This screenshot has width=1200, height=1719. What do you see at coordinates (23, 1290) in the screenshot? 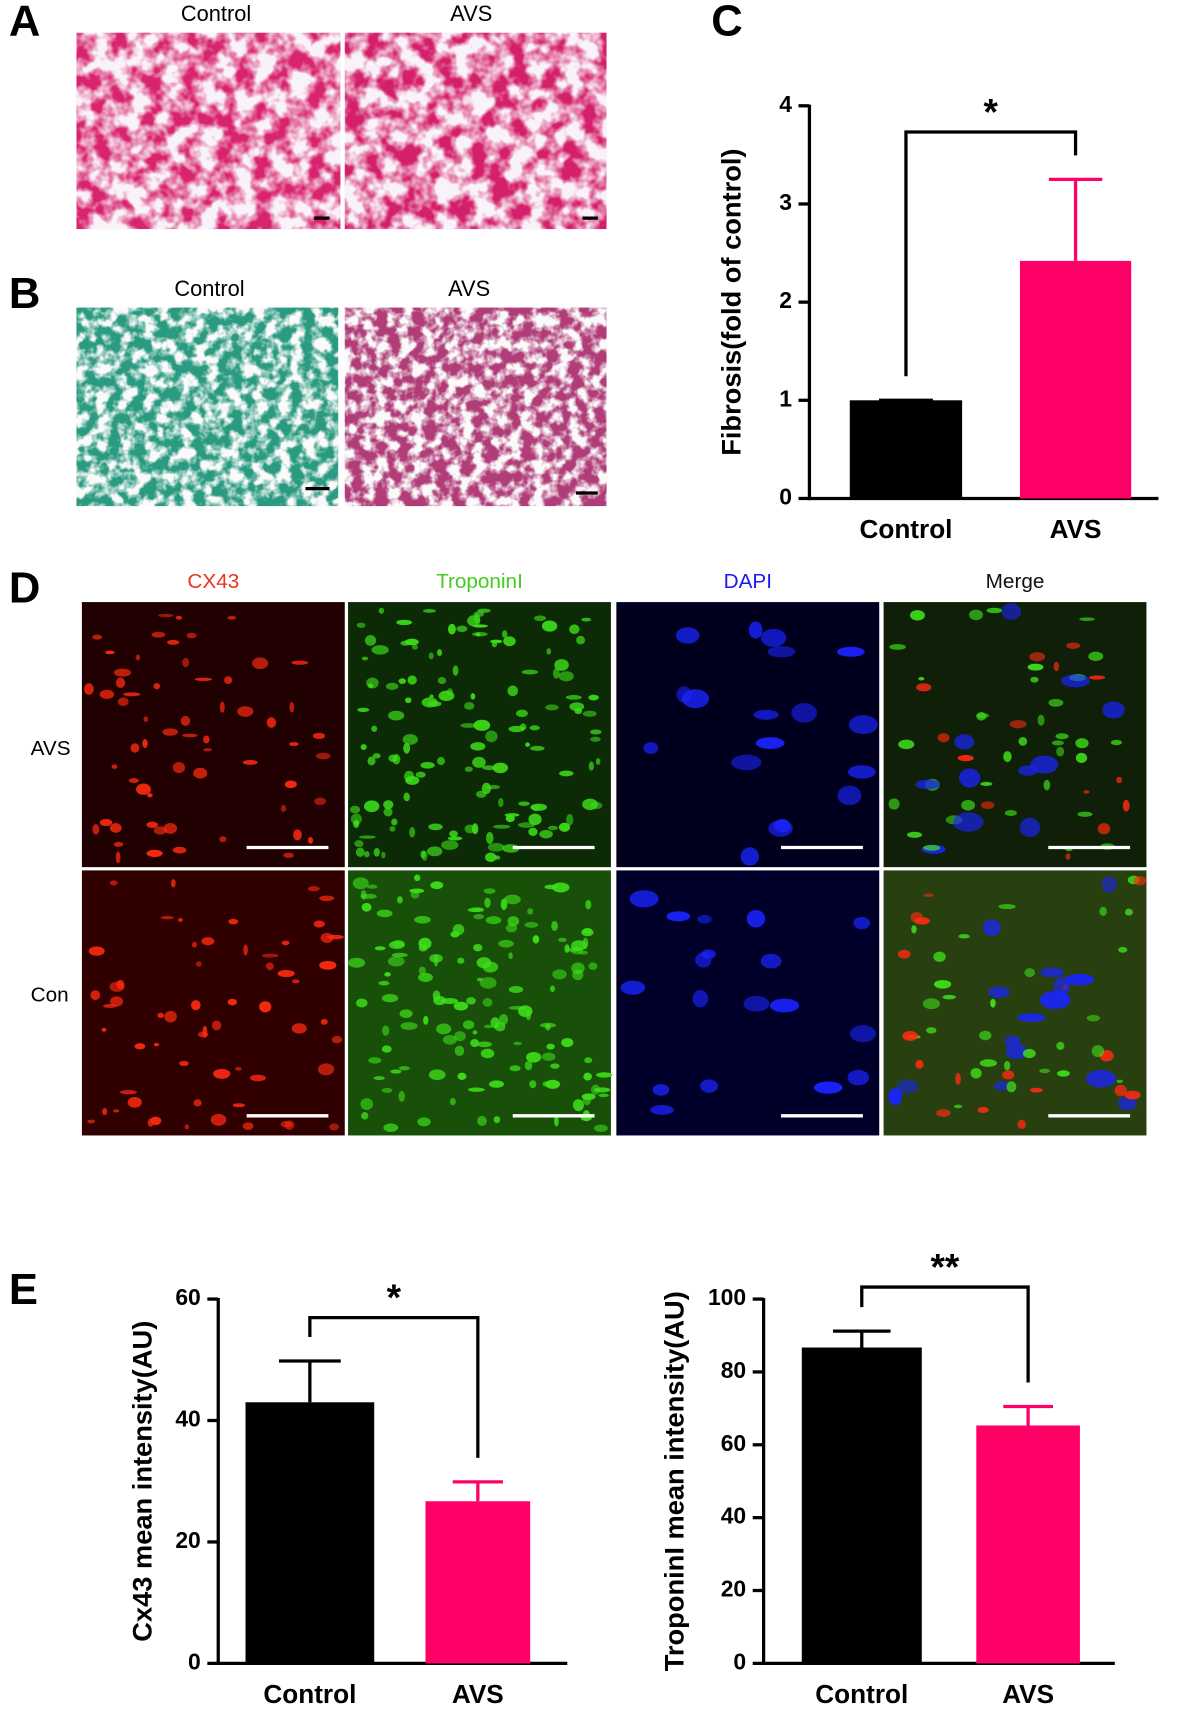
I see `panel-letter: E` at bounding box center [23, 1290].